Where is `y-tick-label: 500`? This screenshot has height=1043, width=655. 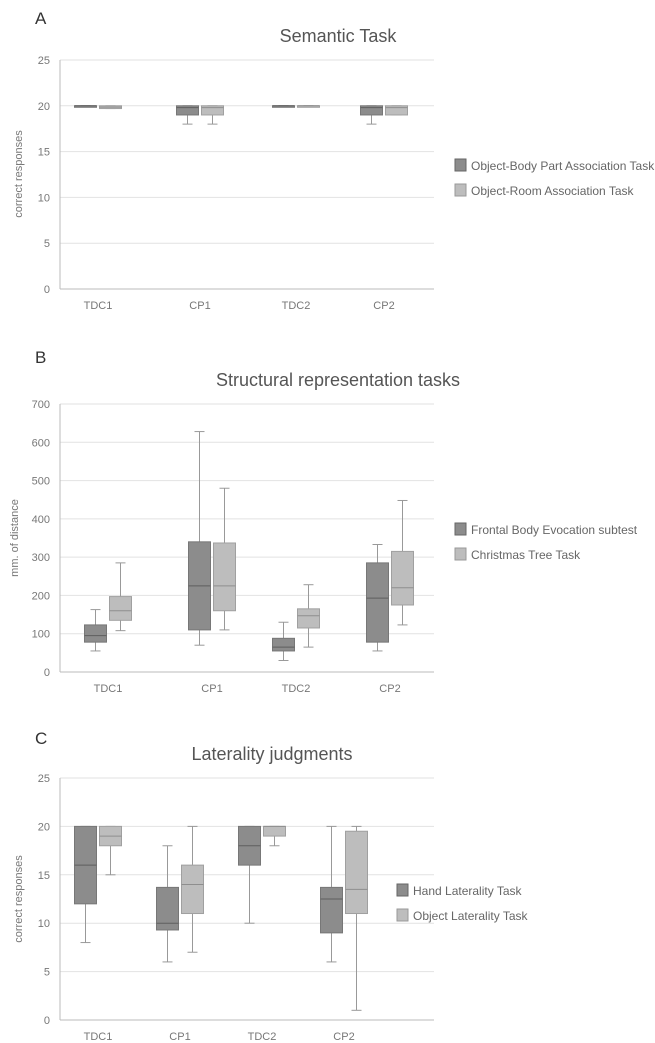
y-tick-label: 500 is located at coordinates (41, 482).